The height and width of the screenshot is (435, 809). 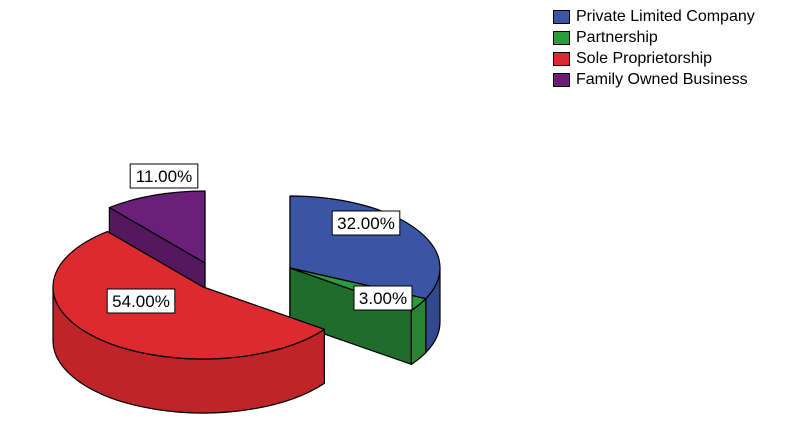 I want to click on legend-swatch-sole-proprietorship, so click(x=561, y=58).